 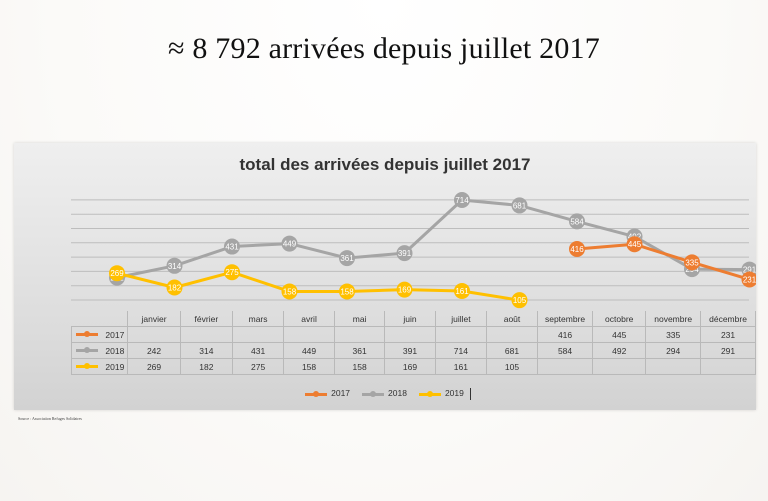 I want to click on table-row-2019: 2019 269 182 275 158 158 169 161 105, so click(x=413, y=366).